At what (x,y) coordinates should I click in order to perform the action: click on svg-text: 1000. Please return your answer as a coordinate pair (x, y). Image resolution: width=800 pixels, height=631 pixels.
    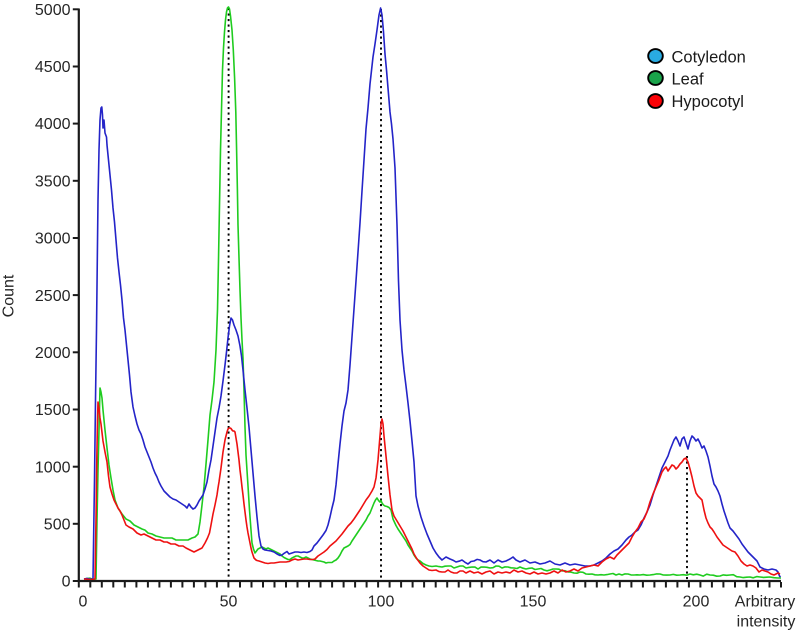
    Looking at the image, I should click on (53, 467).